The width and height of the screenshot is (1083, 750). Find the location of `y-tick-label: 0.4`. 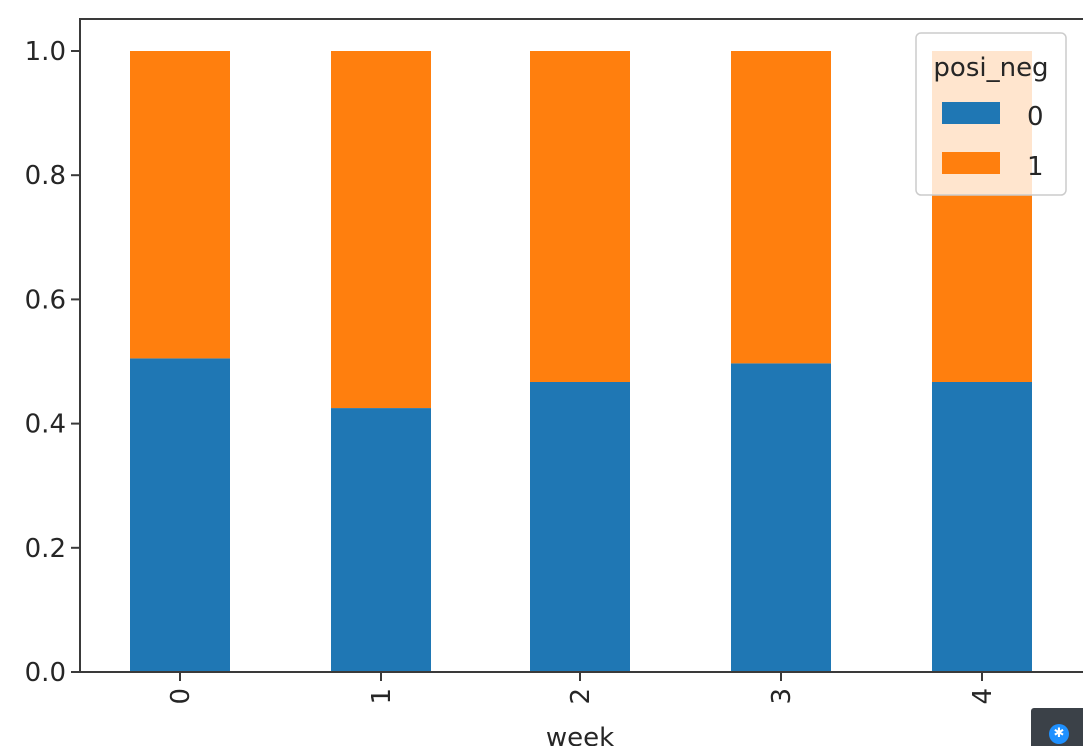

y-tick-label: 0.4 is located at coordinates (45, 425).